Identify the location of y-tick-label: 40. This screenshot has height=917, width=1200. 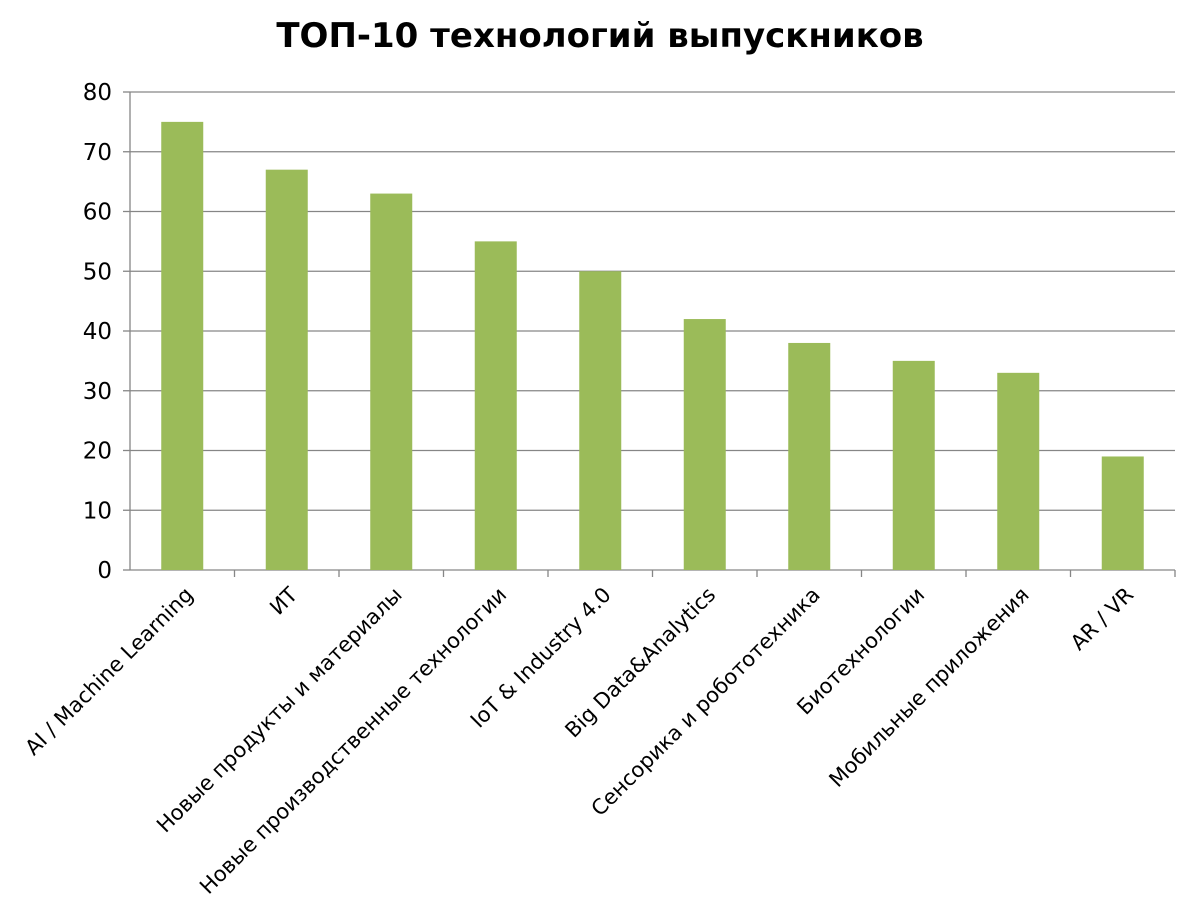
(97, 332).